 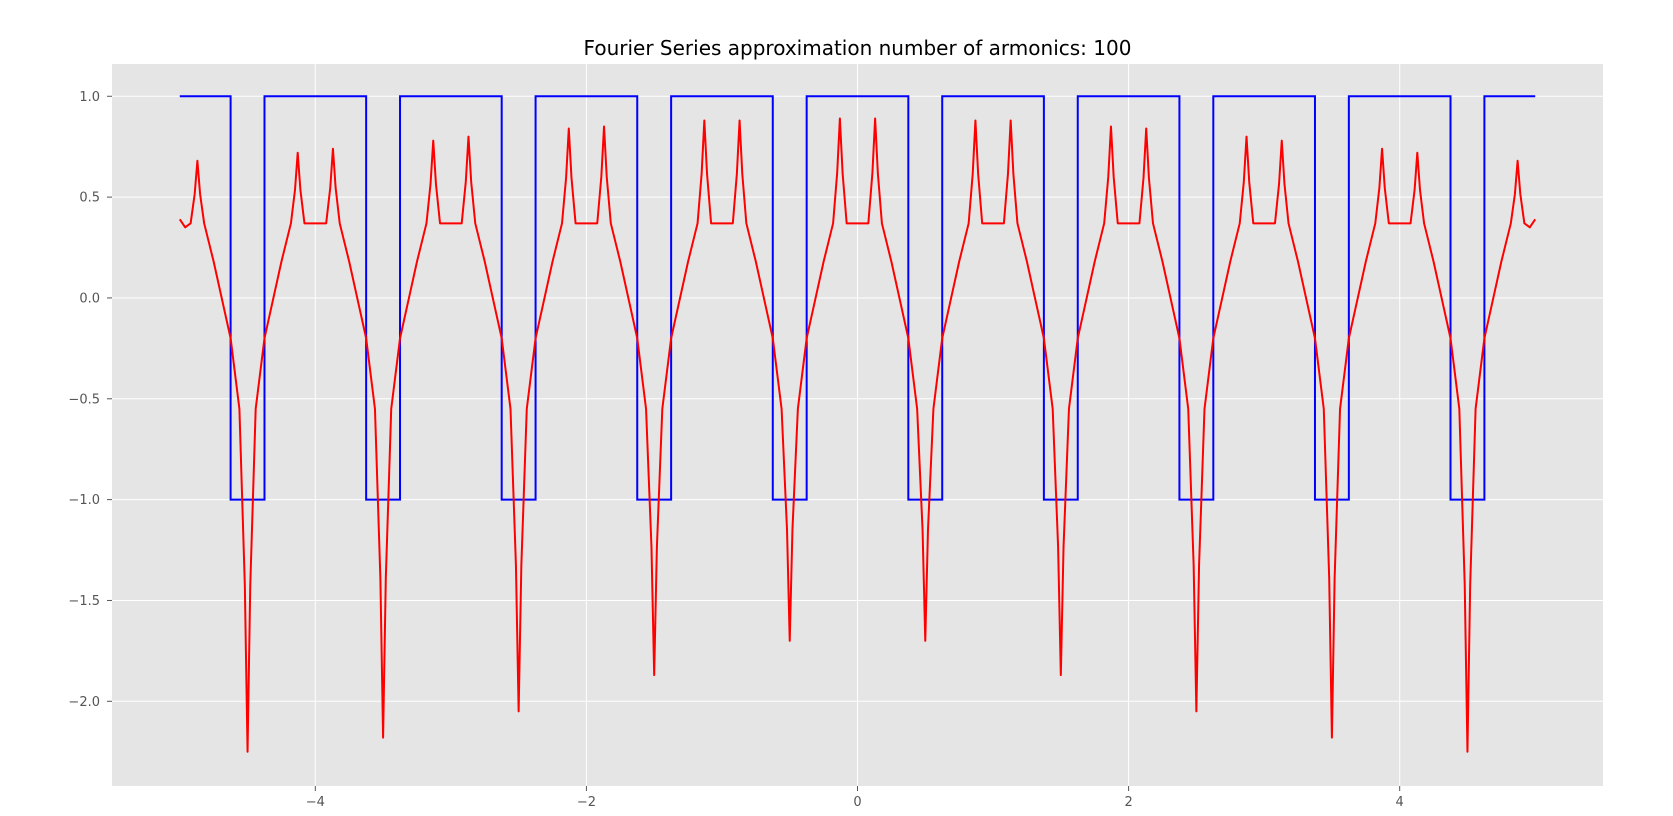 What do you see at coordinates (586, 802) in the screenshot?
I see `x-tick-label: −2` at bounding box center [586, 802].